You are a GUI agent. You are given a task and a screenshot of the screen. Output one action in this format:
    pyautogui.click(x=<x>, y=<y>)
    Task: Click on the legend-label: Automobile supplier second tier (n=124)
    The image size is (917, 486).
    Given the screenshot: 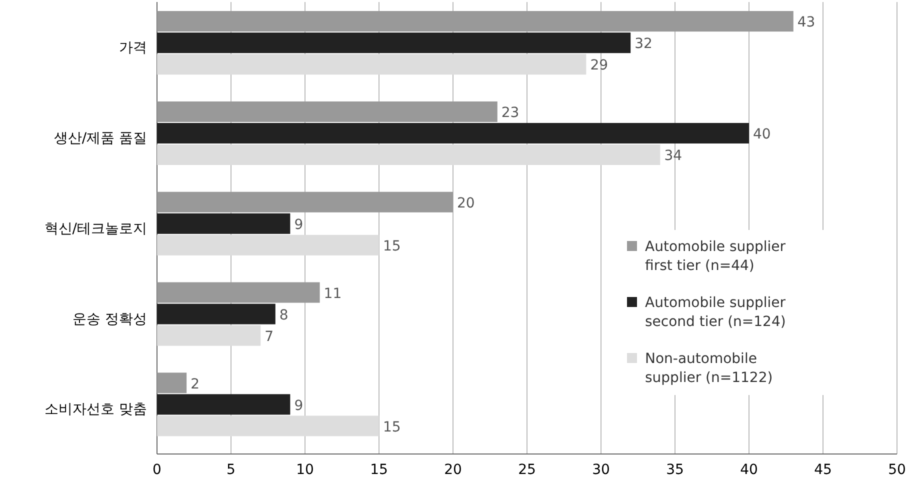 What is the action you would take?
    pyautogui.click(x=715, y=312)
    